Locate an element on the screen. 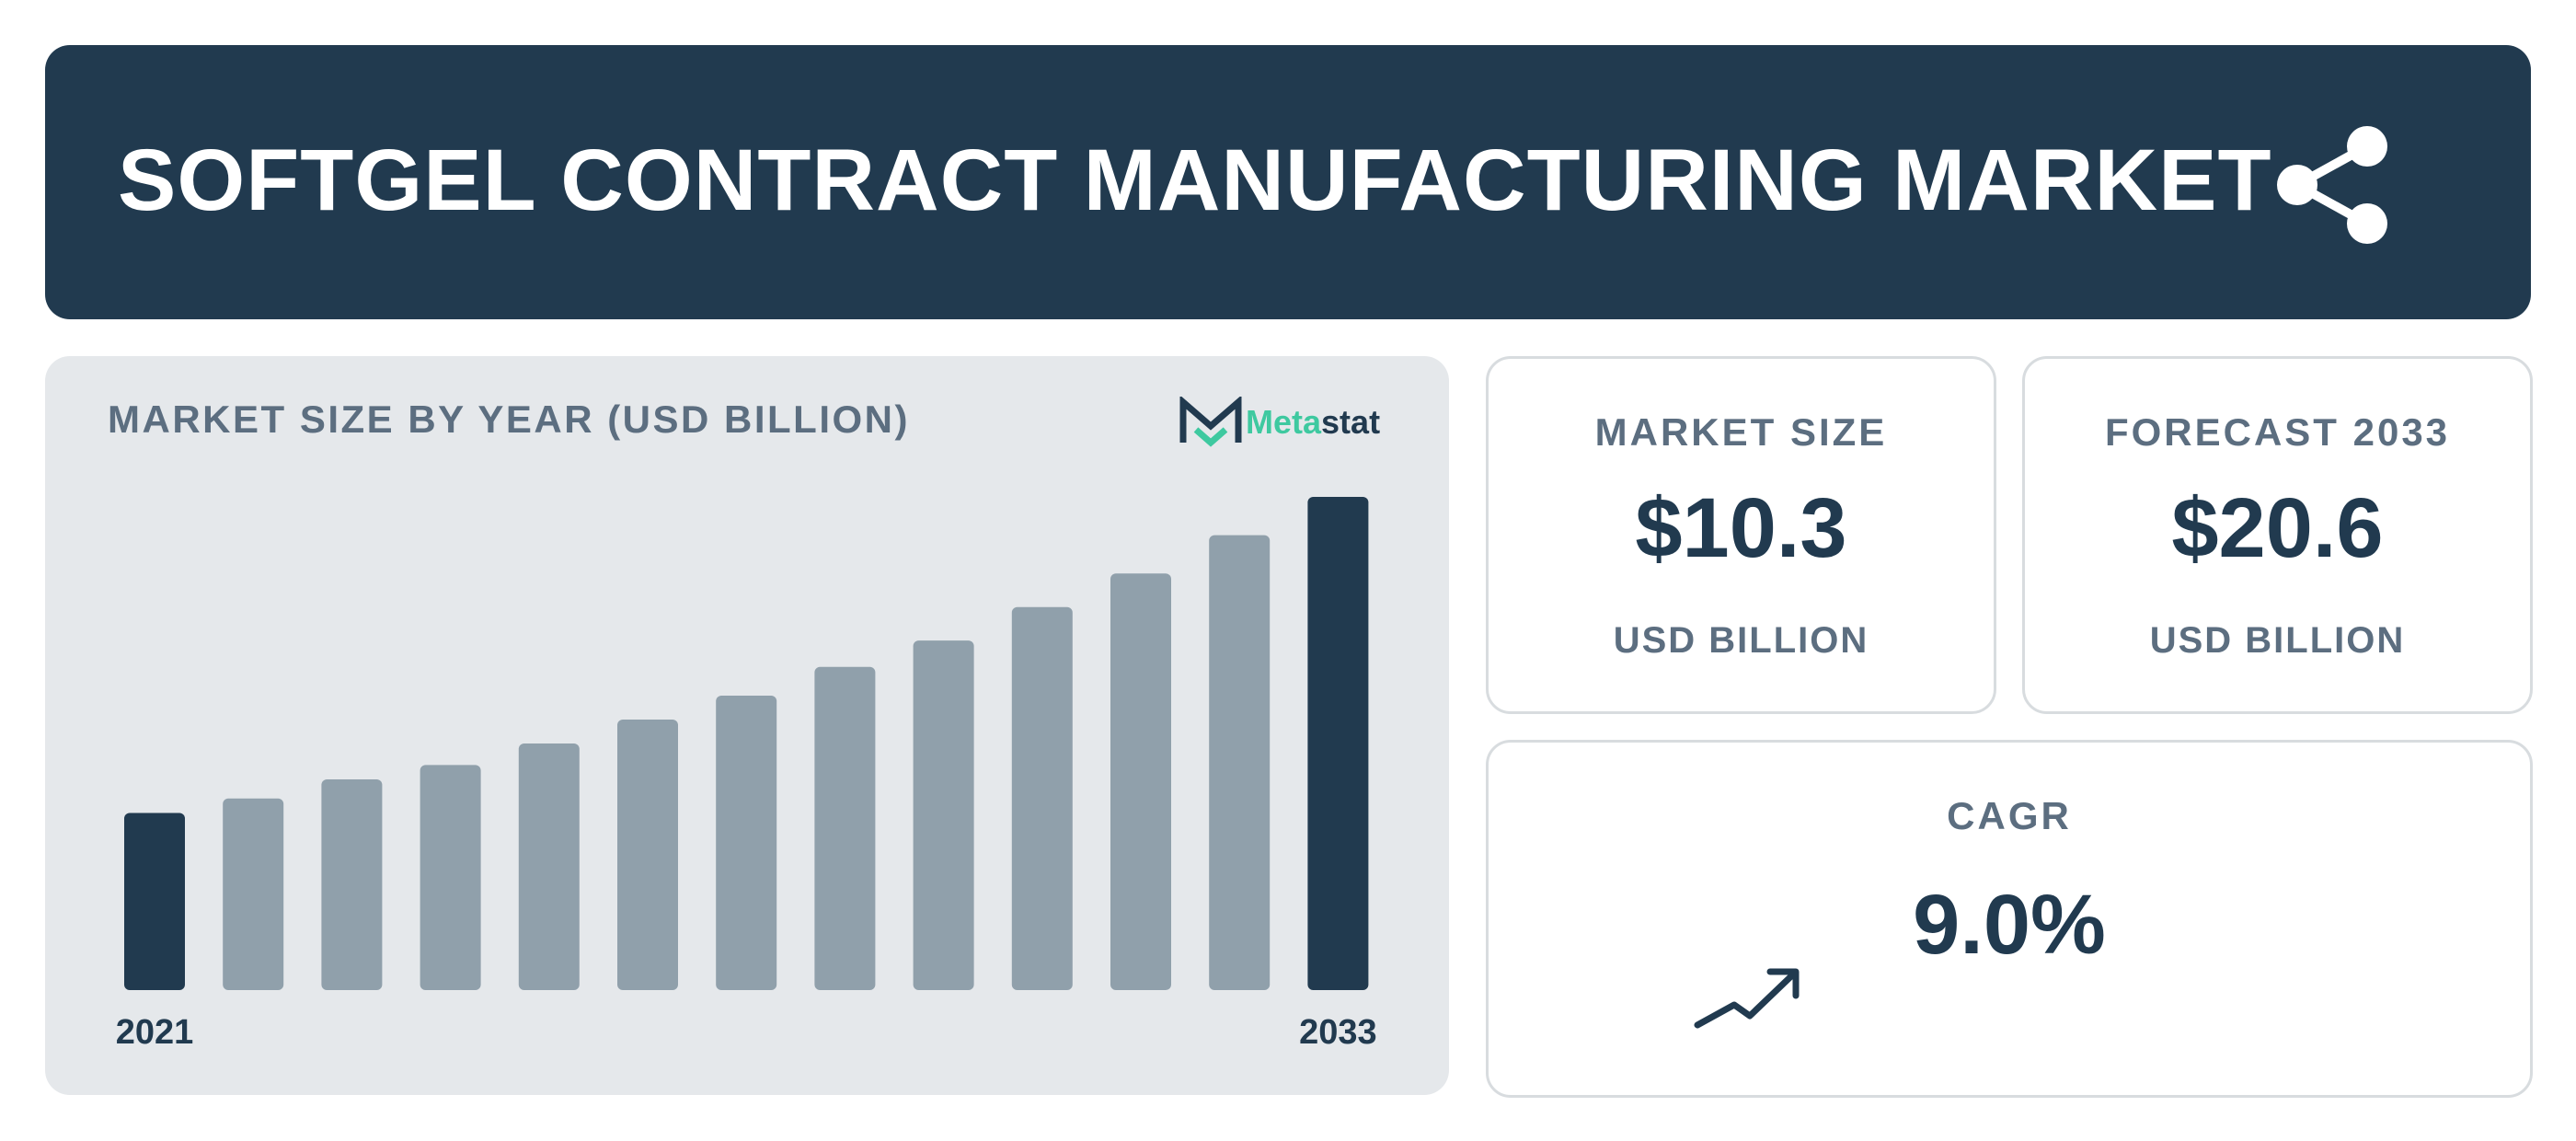  x-tick-label-2021: 2021 is located at coordinates (155, 1033).